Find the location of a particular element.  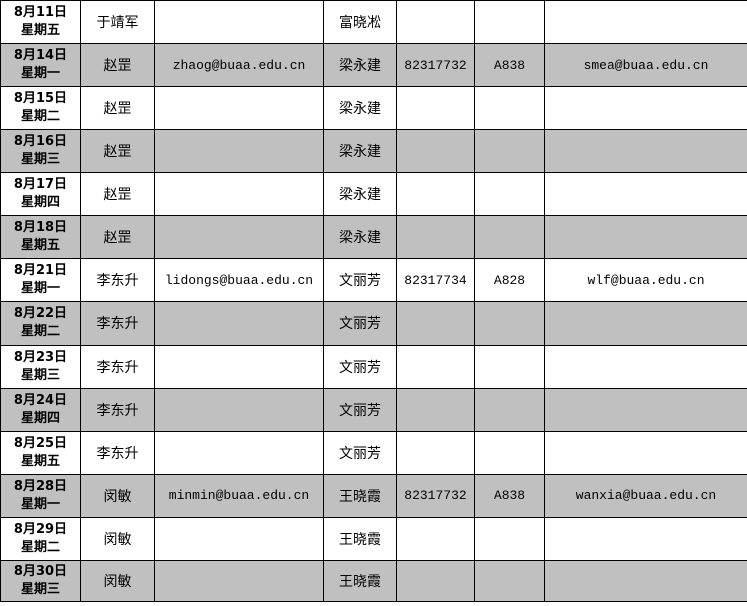

date-text: 8月14日 is located at coordinates (40, 56).